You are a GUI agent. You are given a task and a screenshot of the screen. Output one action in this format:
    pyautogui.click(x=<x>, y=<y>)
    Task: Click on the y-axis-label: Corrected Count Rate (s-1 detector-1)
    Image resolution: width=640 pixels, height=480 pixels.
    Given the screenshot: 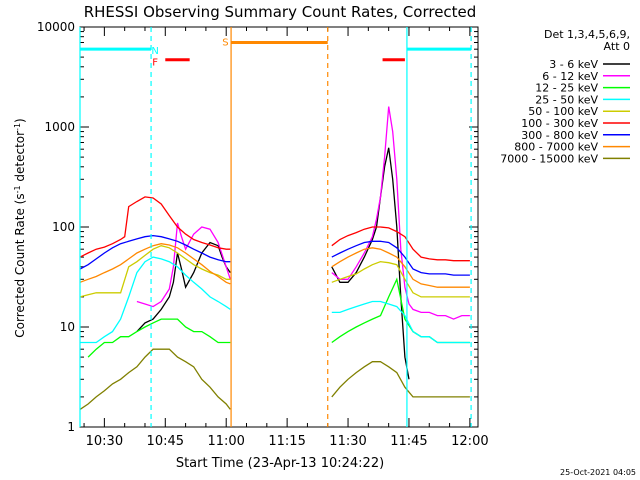 What is the action you would take?
    pyautogui.click(x=20, y=227)
    